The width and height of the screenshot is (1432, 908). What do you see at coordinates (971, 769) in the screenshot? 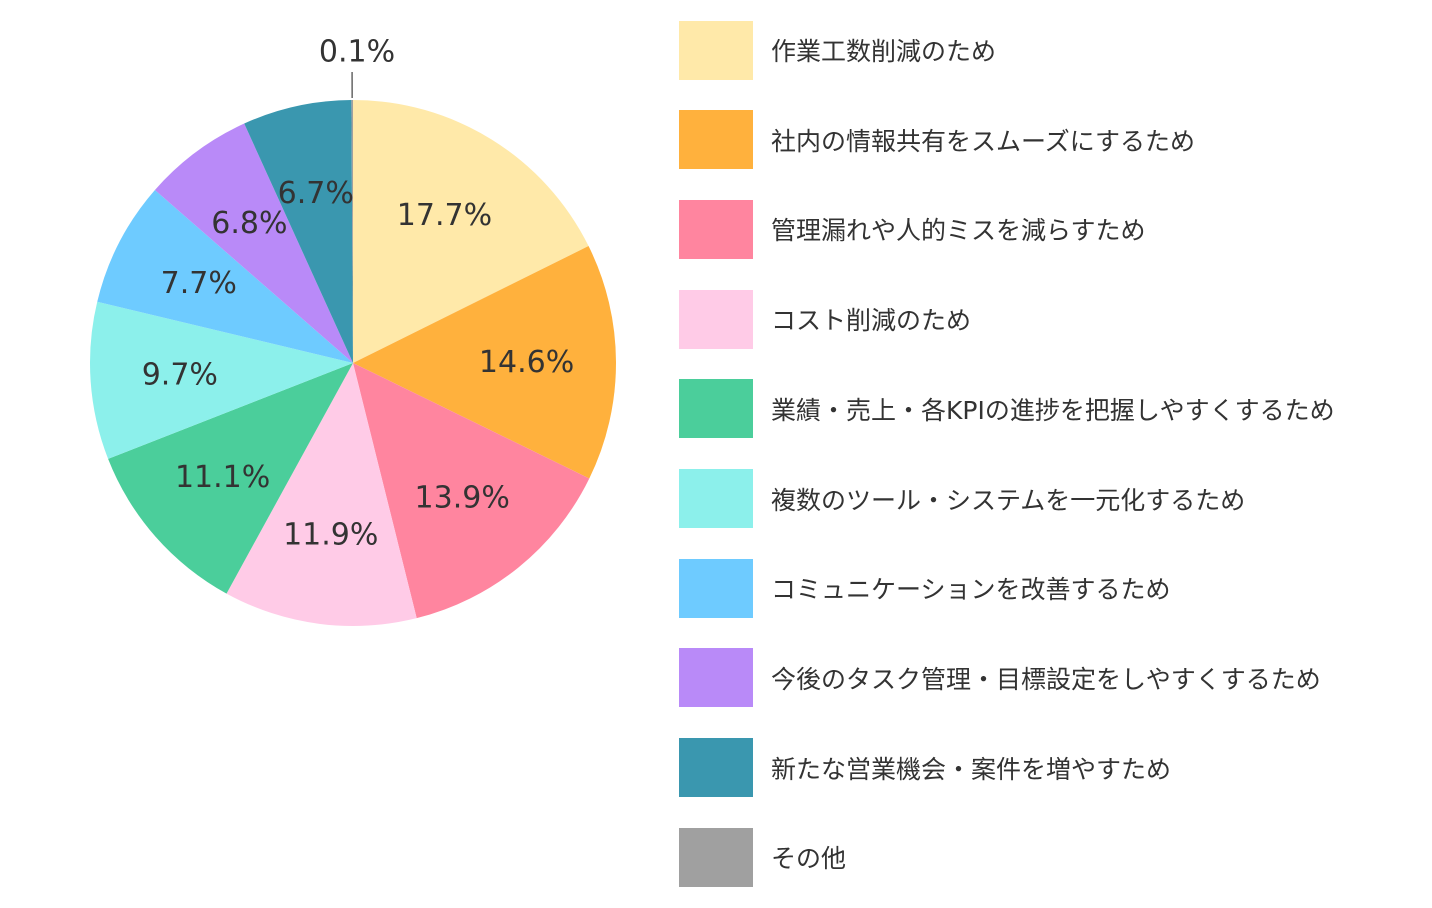
I see `legend-label: 新たな営業機会・案件を増やすため` at bounding box center [971, 769].